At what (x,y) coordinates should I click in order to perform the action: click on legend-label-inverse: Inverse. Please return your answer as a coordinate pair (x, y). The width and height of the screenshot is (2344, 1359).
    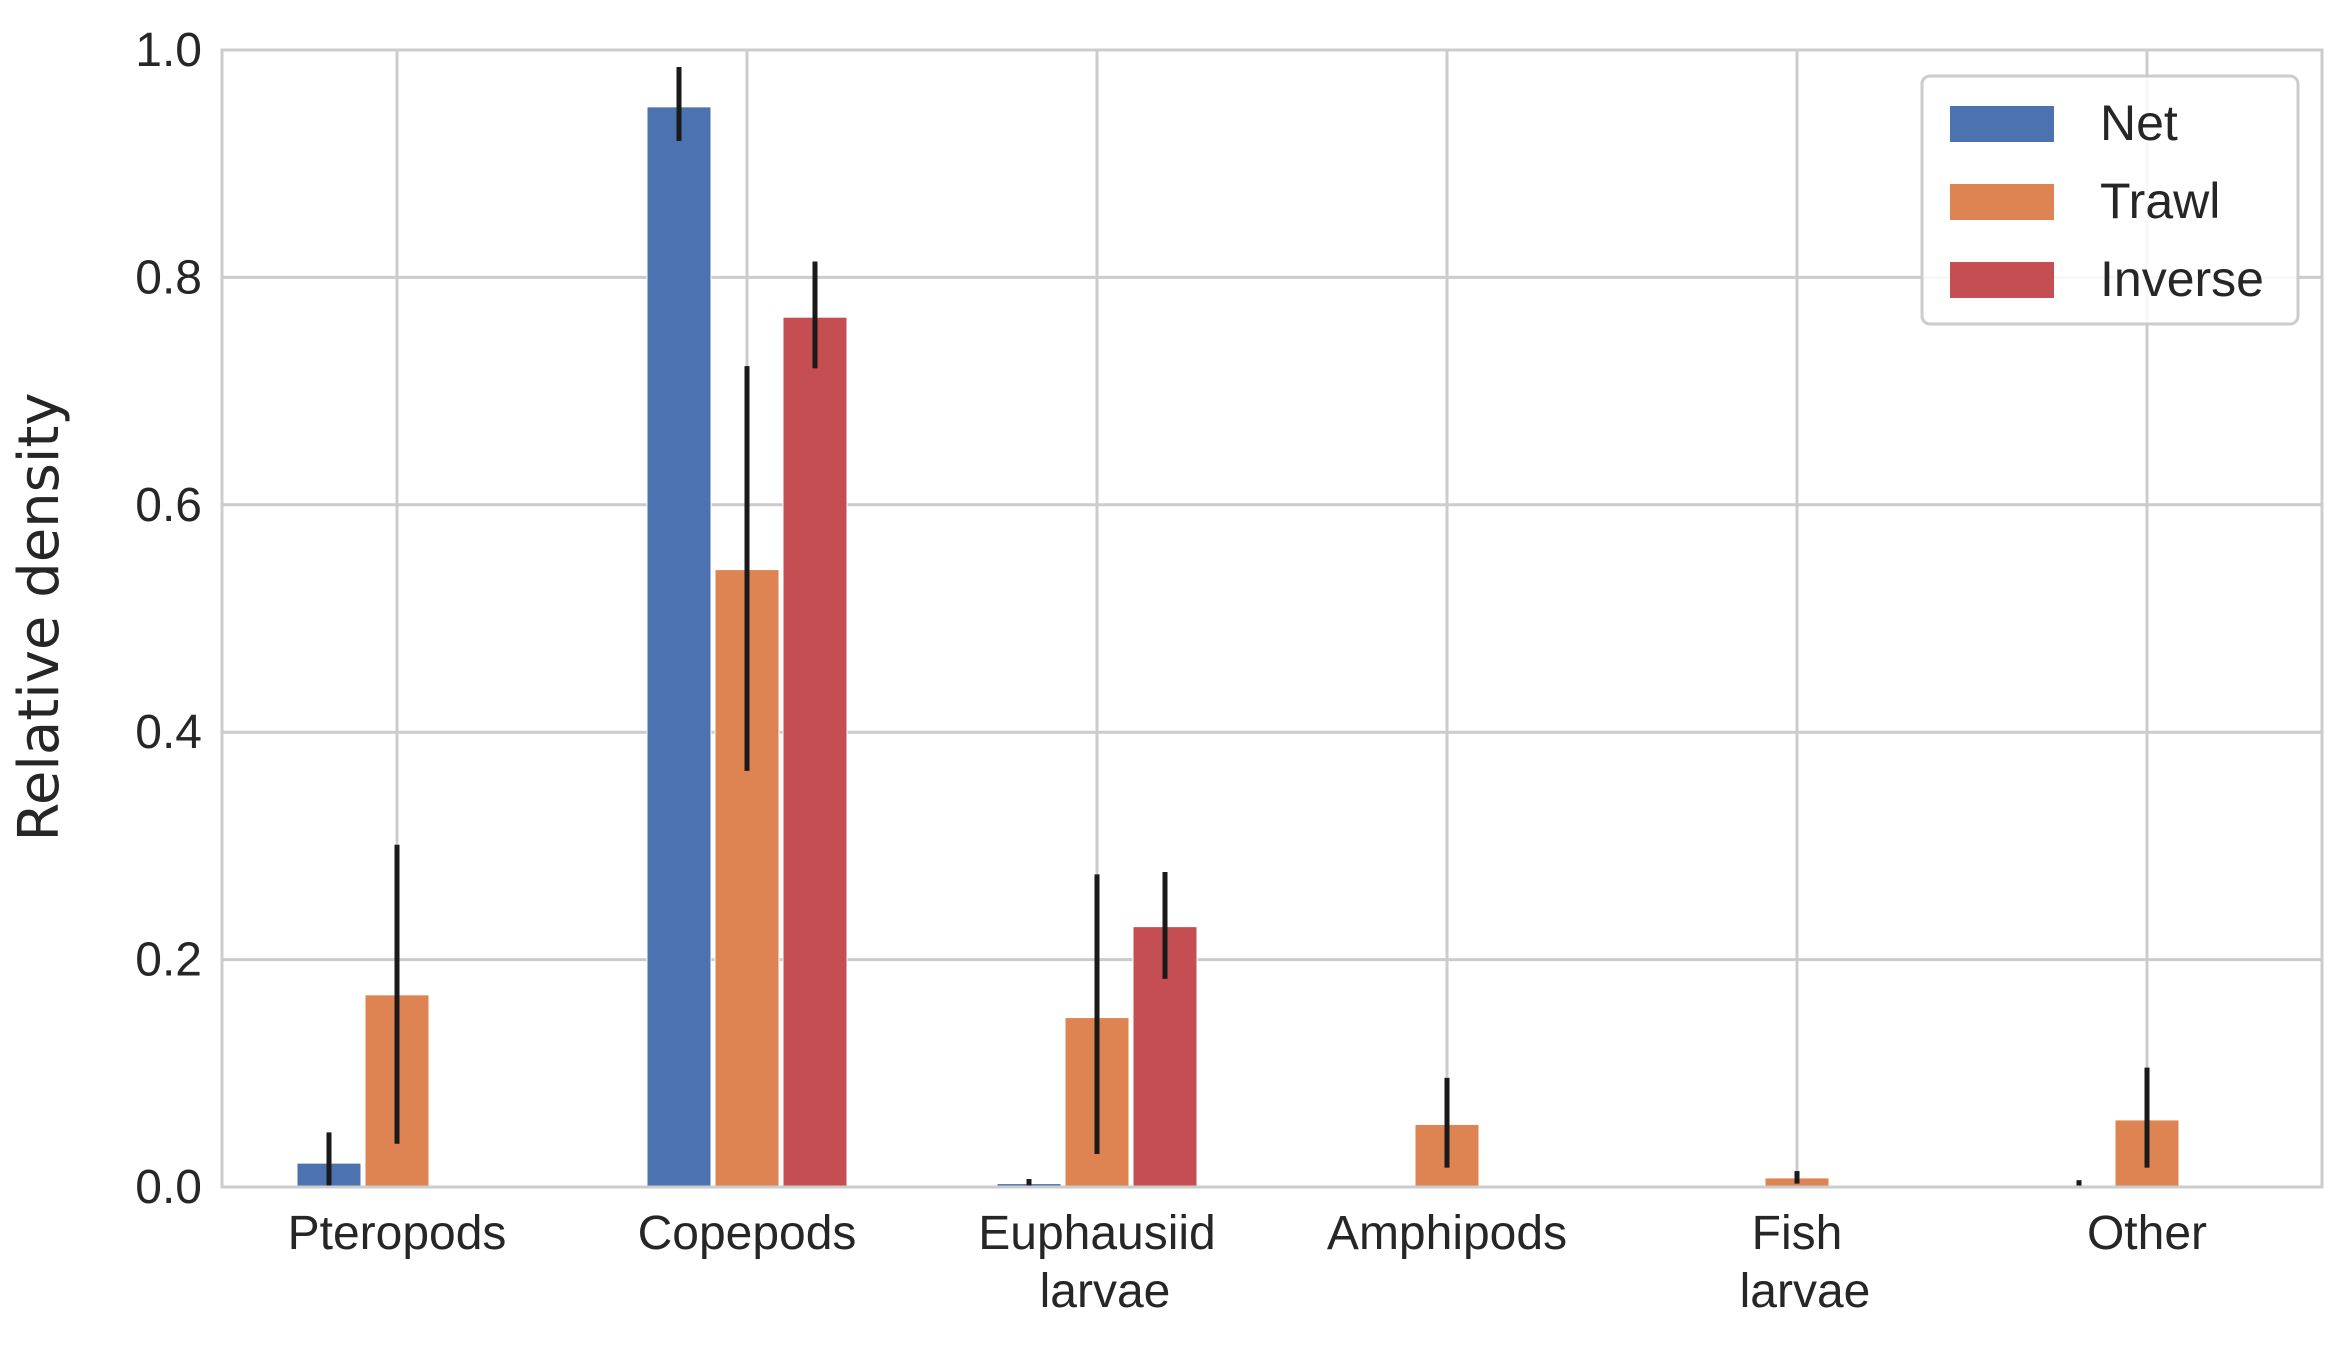
    Looking at the image, I should click on (2182, 279).